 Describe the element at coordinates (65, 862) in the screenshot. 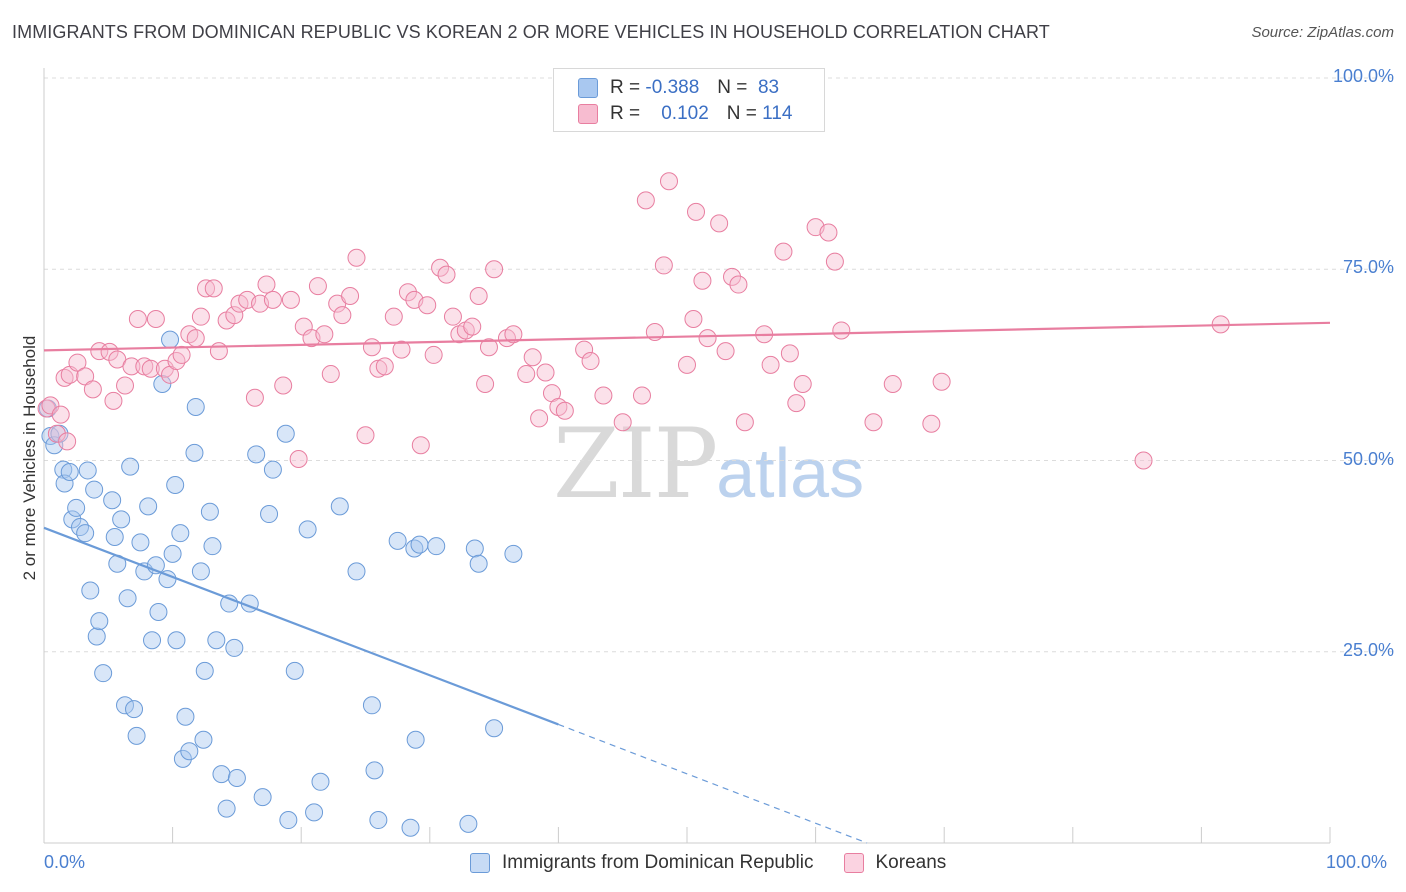

I see `x-tick-min: 0.0%` at that location.